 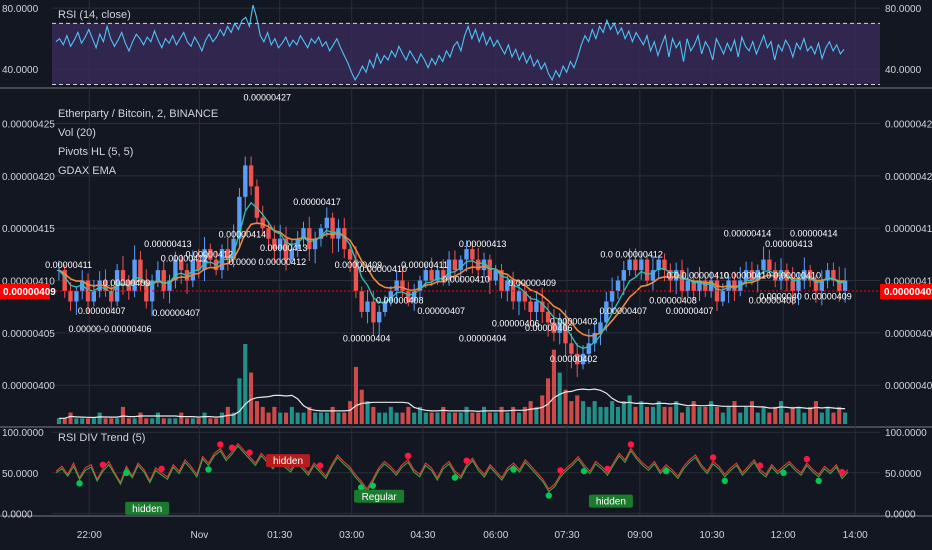 What do you see at coordinates (908, 334) in the screenshot?
I see `y-tick-label-right: 0.00000405` at bounding box center [908, 334].